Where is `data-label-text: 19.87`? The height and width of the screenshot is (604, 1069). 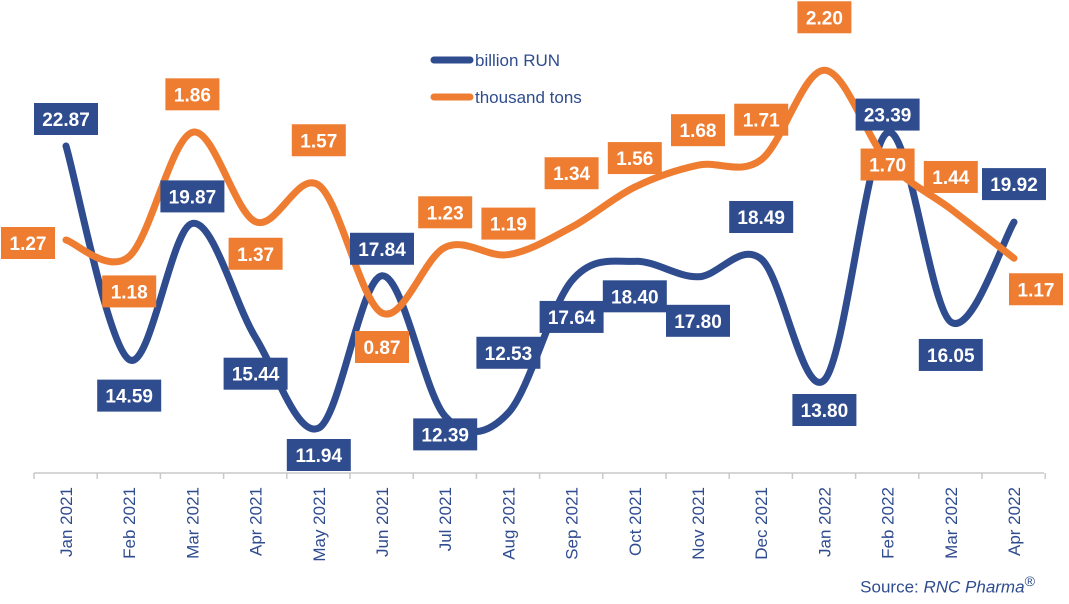 data-label-text: 19.87 is located at coordinates (193, 197).